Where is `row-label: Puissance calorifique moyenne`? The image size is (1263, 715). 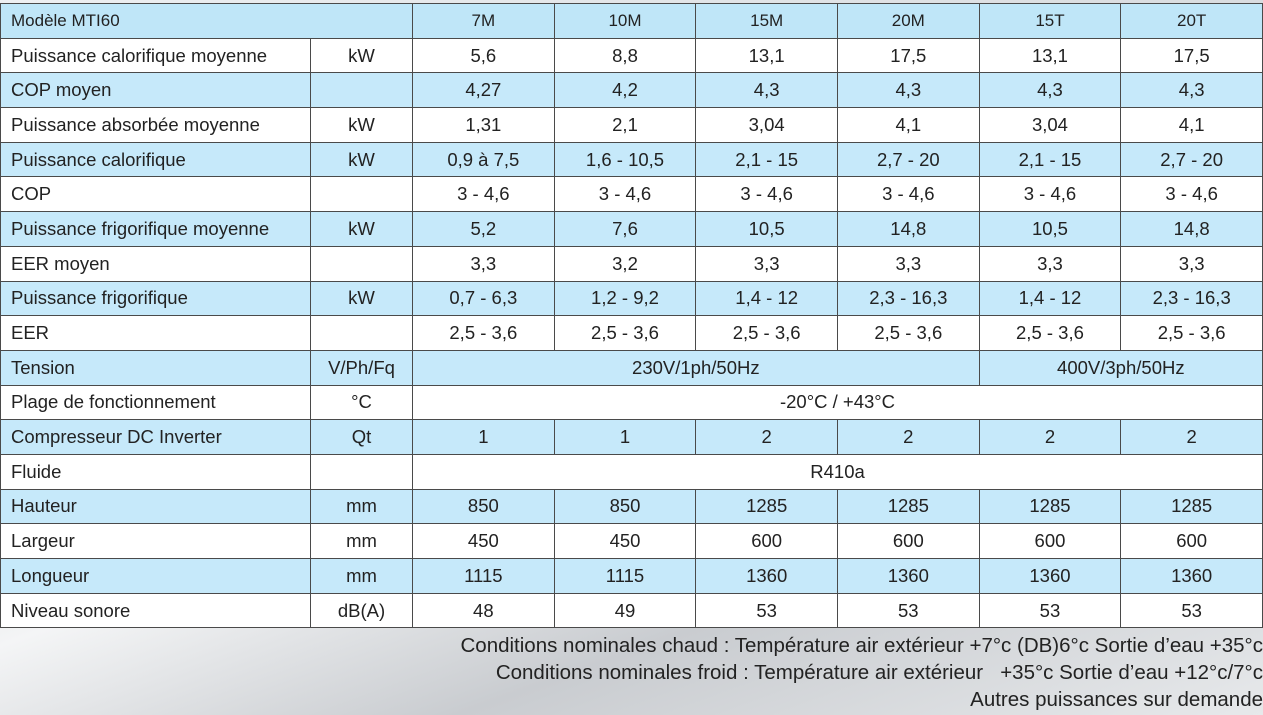 row-label: Puissance calorifique moyenne is located at coordinates (155, 55).